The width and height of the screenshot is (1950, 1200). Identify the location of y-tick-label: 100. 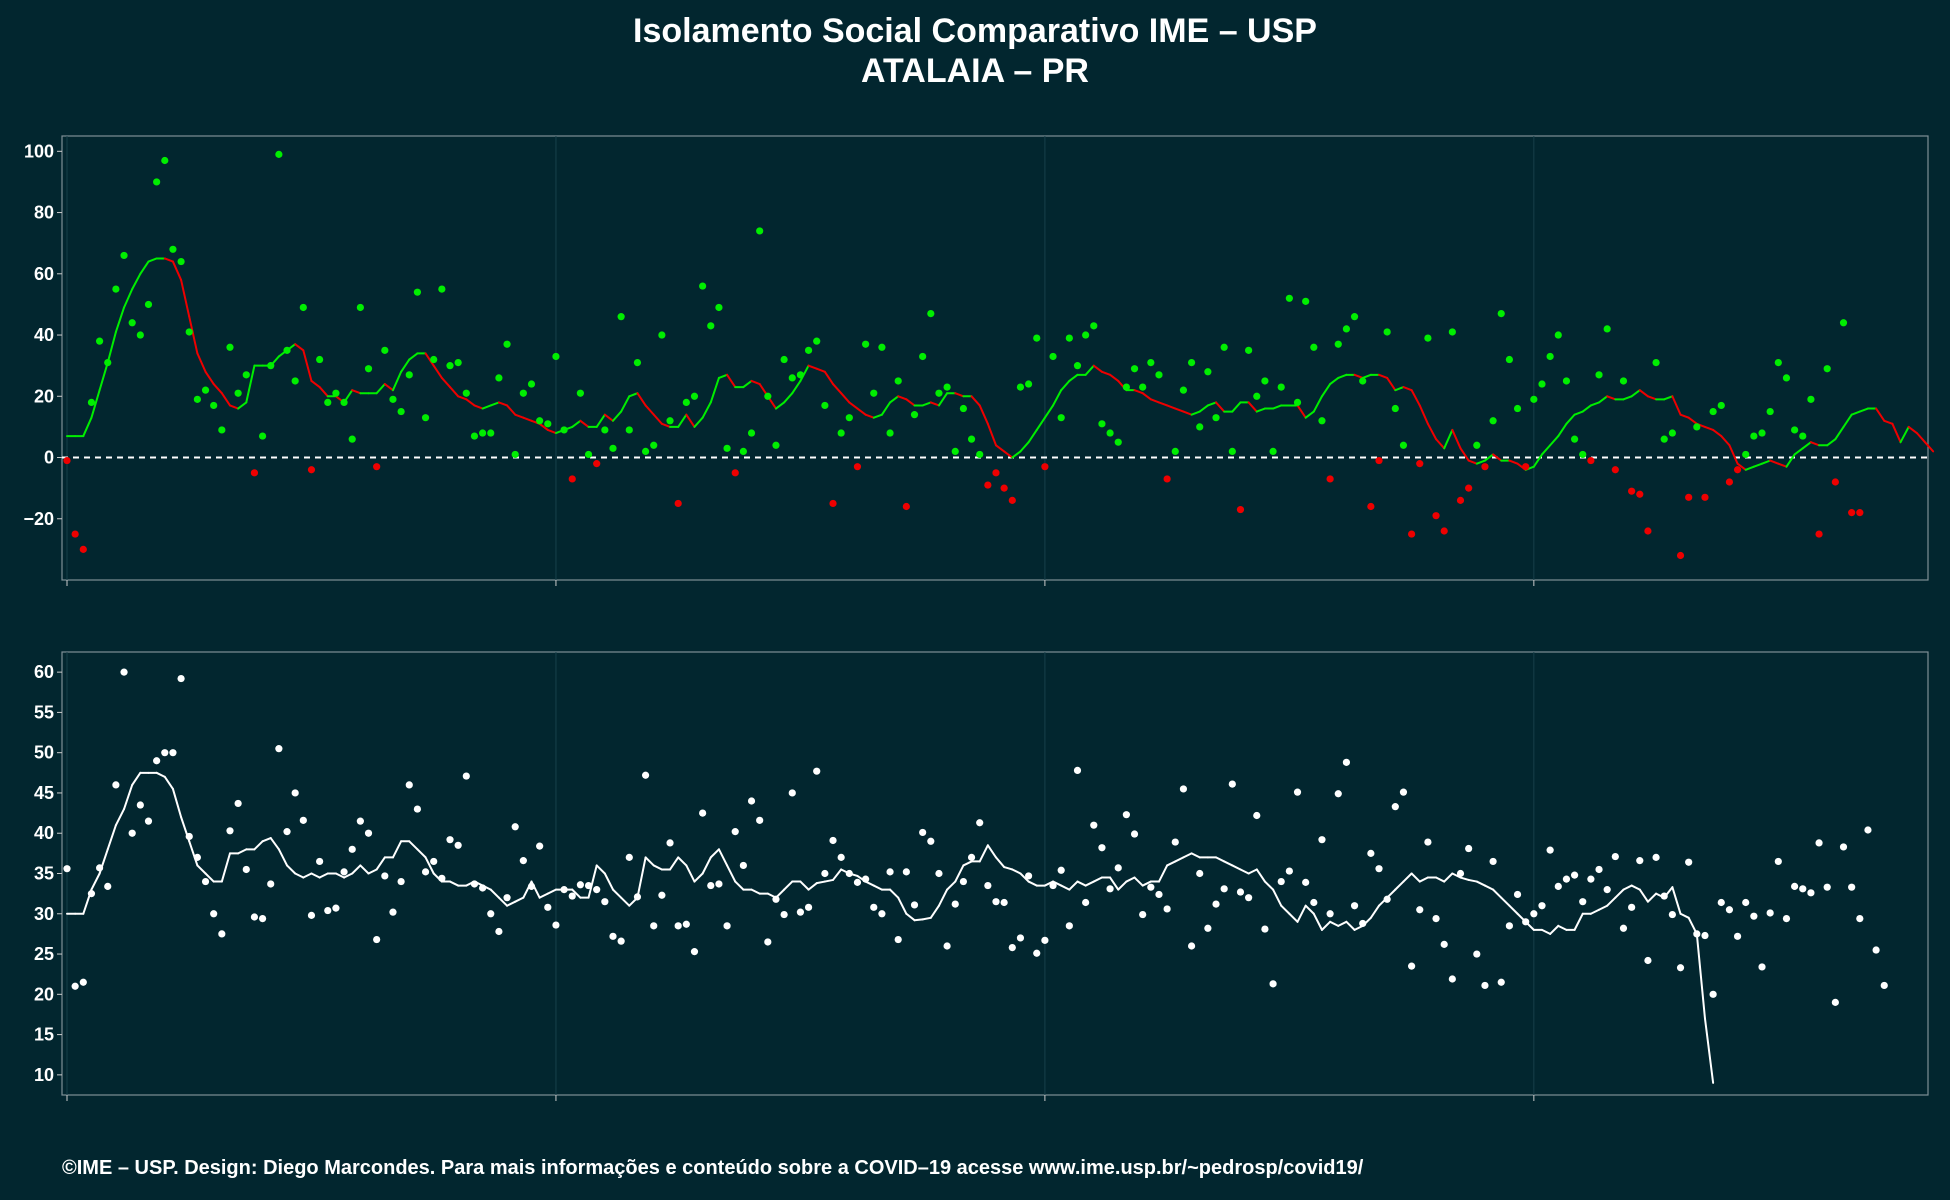
(39, 151).